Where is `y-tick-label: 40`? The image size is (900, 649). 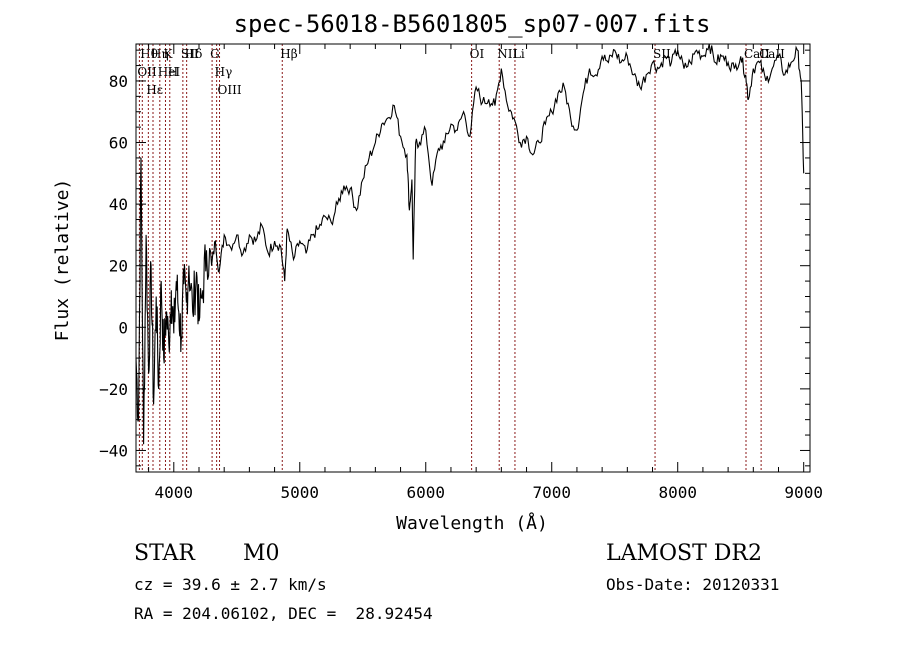
y-tick-label: 40 is located at coordinates (118, 204).